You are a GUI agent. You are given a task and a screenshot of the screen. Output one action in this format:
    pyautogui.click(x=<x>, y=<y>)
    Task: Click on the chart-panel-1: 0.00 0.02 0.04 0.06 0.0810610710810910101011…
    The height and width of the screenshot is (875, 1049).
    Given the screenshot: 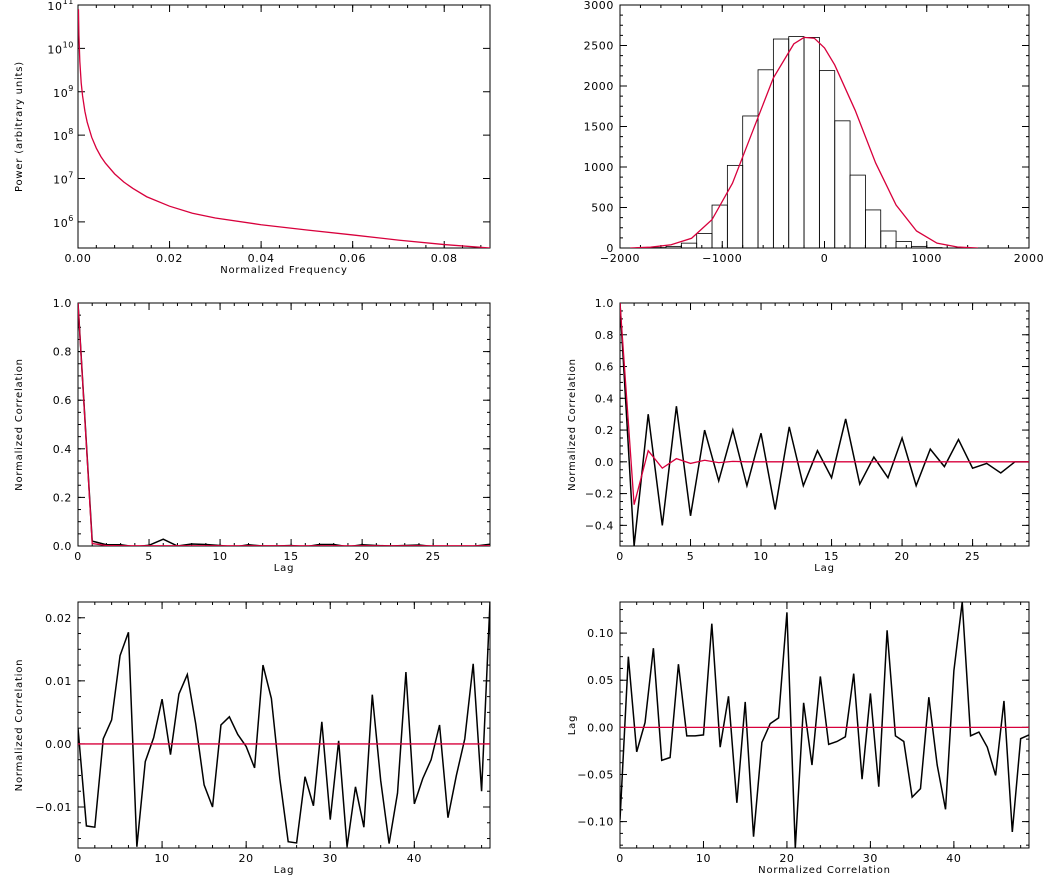 What is the action you would take?
    pyautogui.click(x=252, y=138)
    